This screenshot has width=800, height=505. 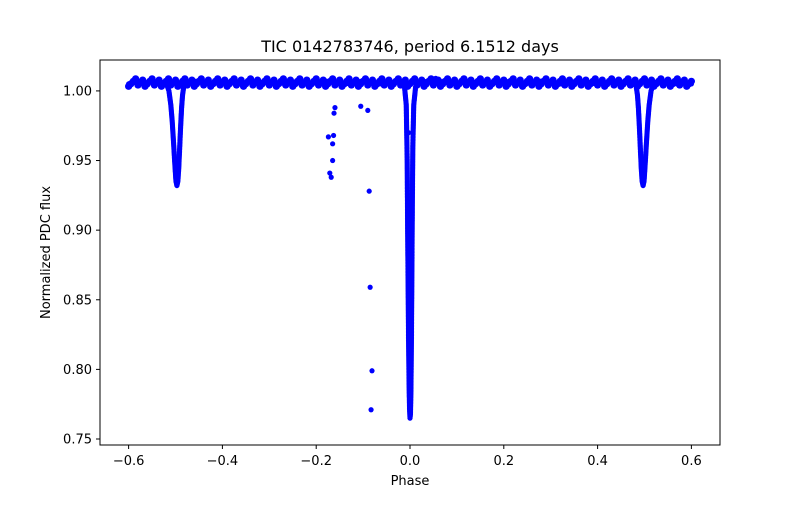 I want to click on x-tick-label: 0.6, so click(x=691, y=461).